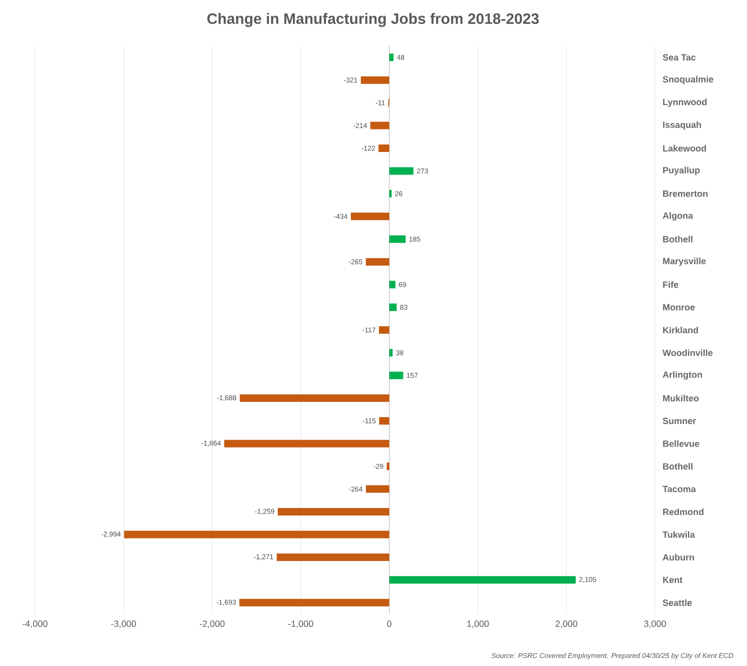 This screenshot has height=666, width=747. What do you see at coordinates (685, 193) in the screenshot?
I see `y-tick-label: Bremerton` at bounding box center [685, 193].